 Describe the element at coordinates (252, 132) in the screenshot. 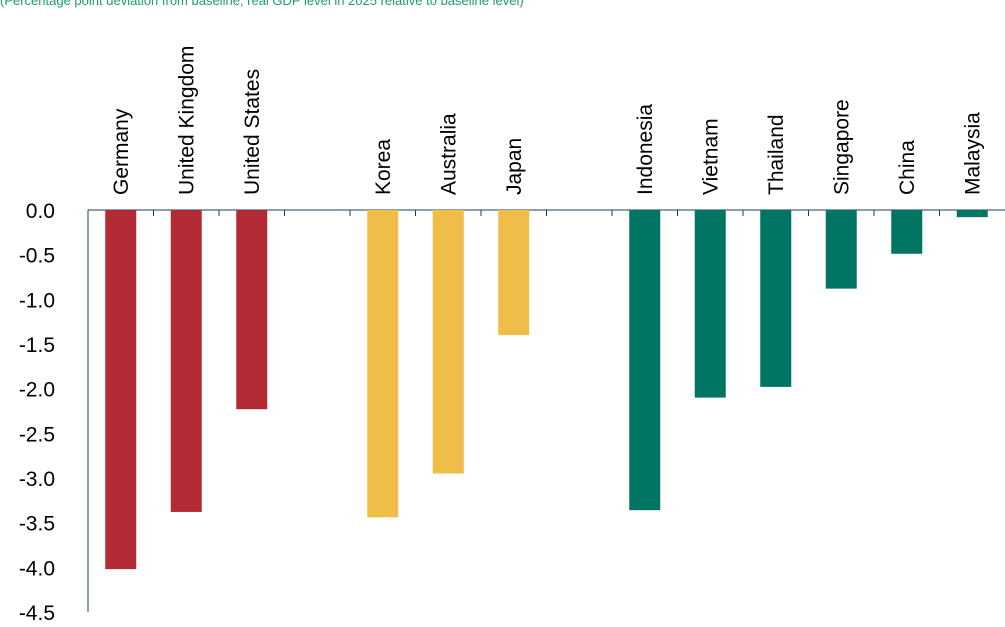

I see `category-label: United States` at that location.